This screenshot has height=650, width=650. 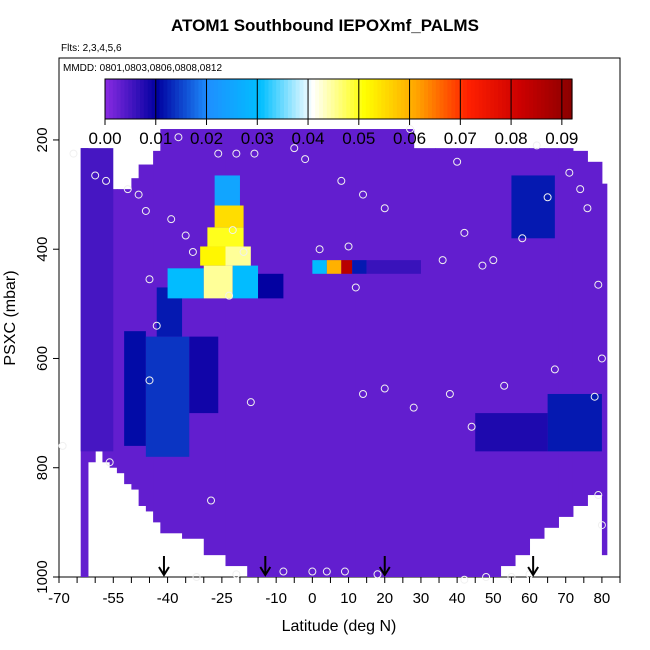 I want to click on x-tick-label: 20, so click(x=384, y=598).